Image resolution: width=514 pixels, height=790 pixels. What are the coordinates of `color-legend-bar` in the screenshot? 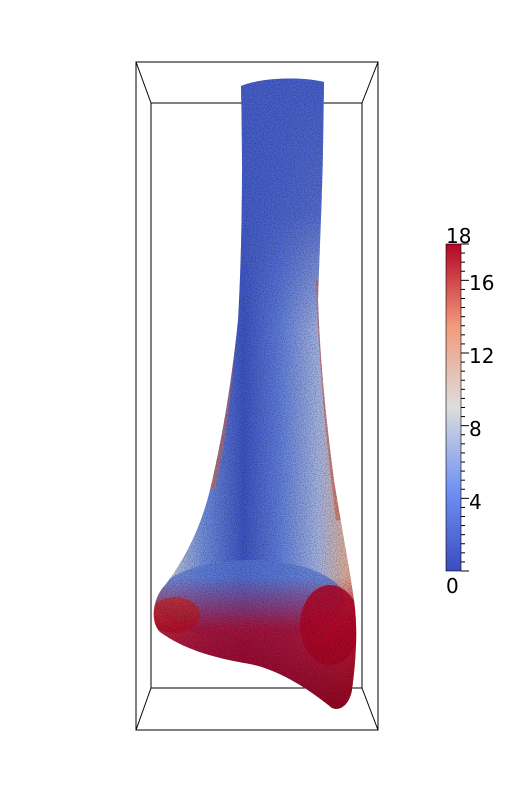 It's located at (453, 407).